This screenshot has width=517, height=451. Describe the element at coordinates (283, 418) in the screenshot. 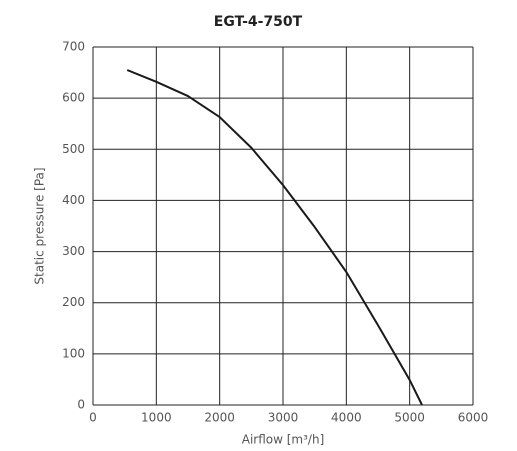

I see `x-tick-label: 3000` at that location.